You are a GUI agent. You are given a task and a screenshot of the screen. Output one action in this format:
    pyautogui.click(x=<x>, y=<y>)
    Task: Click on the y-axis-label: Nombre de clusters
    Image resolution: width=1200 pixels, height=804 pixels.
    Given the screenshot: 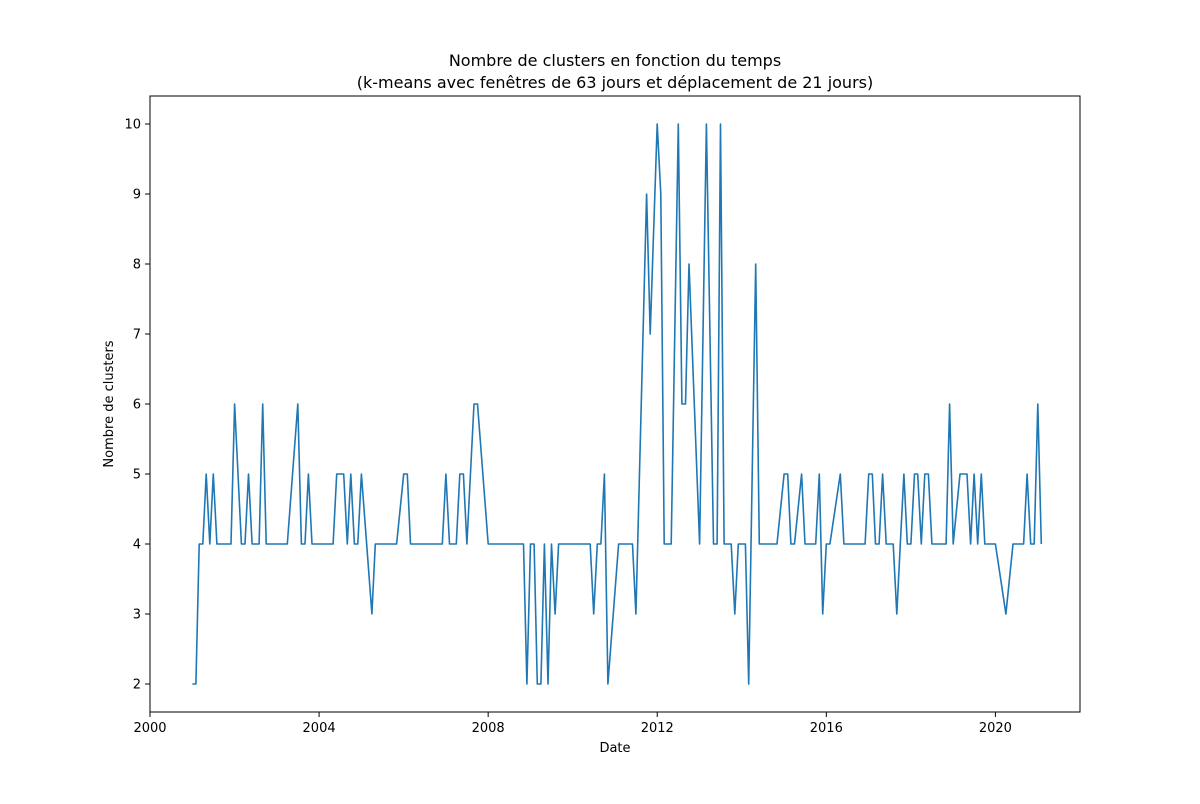 What is the action you would take?
    pyautogui.click(x=109, y=403)
    